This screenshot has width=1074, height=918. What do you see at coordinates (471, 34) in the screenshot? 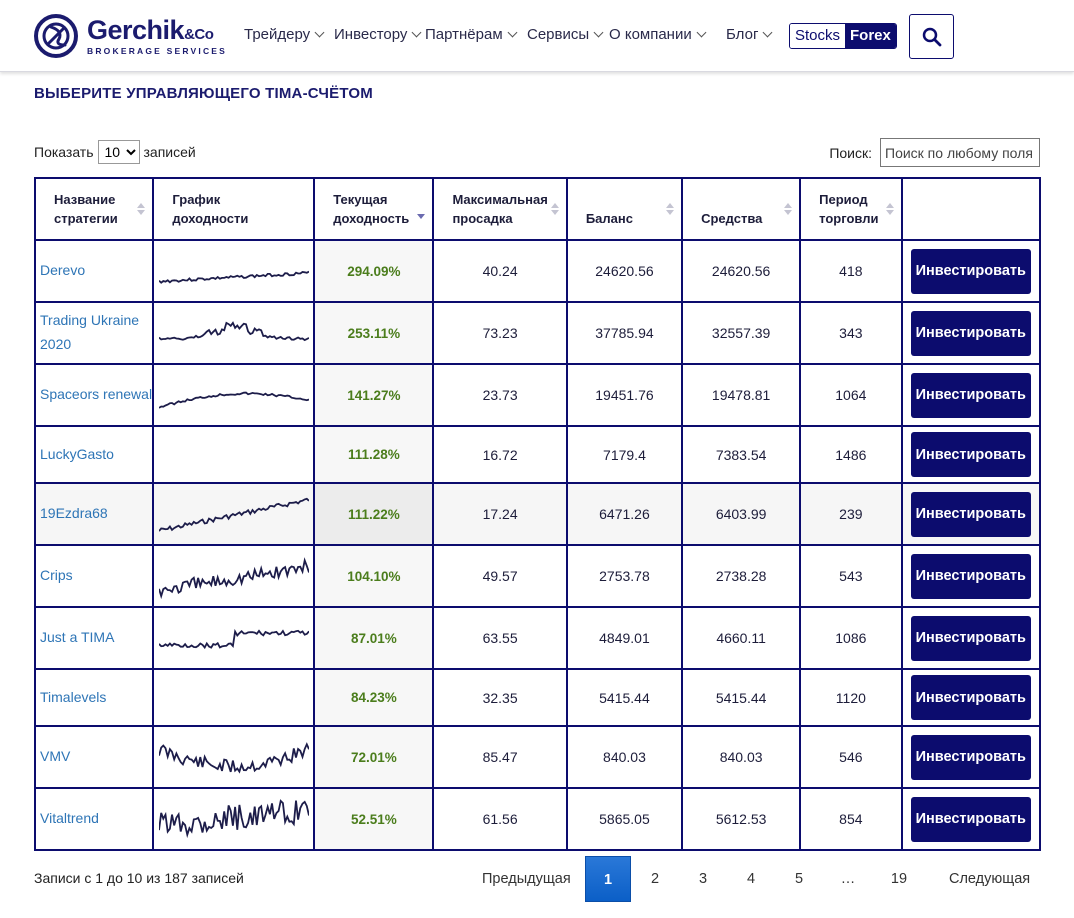
I see `nav-item-partners: Партнёрам` at bounding box center [471, 34].